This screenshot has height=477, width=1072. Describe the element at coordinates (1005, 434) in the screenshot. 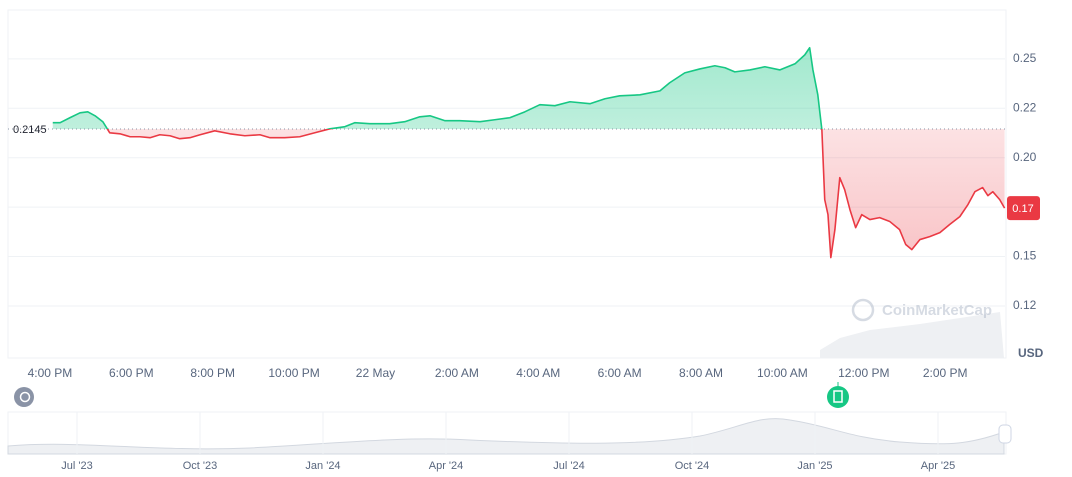

I see `navigator-handle` at that location.